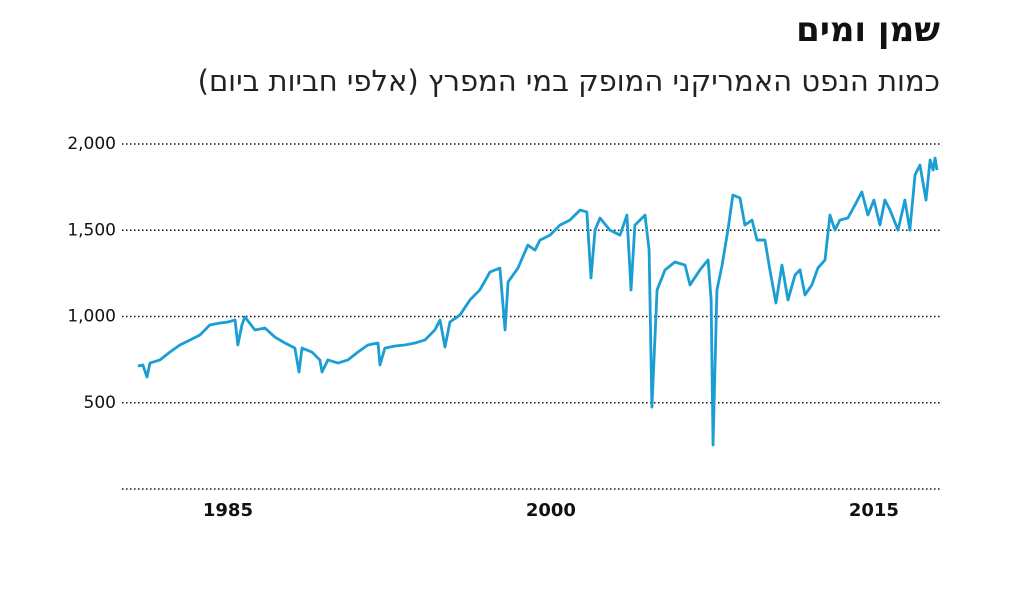 Image resolution: width=1024 pixels, height=611 pixels. I want to click on y-tick-label: 1,000, so click(91, 317).